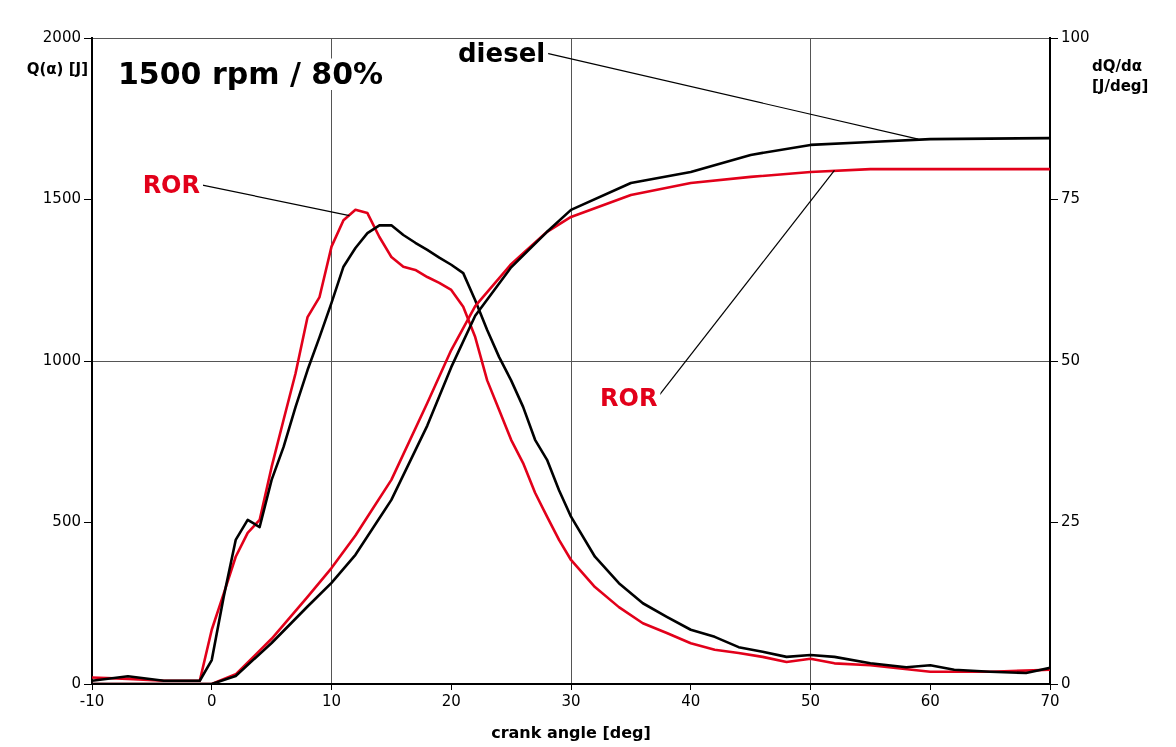  Describe the element at coordinates (61, 359) in the screenshot. I see `y-tick-label: 1000` at that location.